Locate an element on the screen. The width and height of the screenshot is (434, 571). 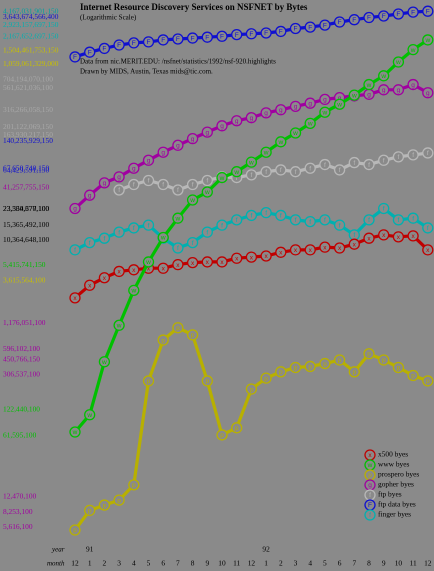
y-tick-label: 23,530,677,100 is located at coordinates (26, 208).